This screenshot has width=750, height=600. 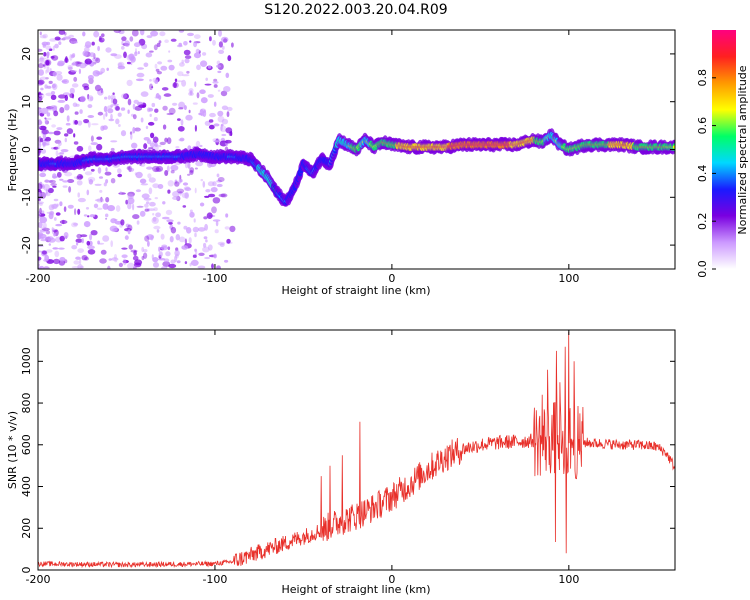 What do you see at coordinates (702, 78) in the screenshot?
I see `colorbar-tick-label: 0.8` at bounding box center [702, 78].